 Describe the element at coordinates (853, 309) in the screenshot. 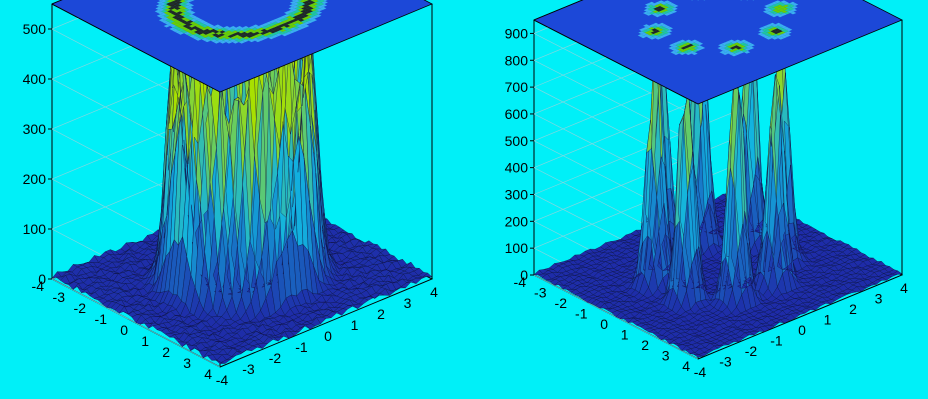

I see `x-tick-label: 2` at that location.